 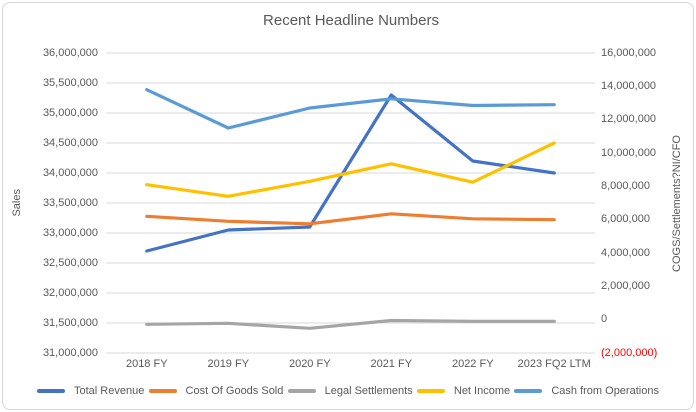 What do you see at coordinates (604, 319) in the screenshot?
I see `y-axis-tick-right: 0` at bounding box center [604, 319].